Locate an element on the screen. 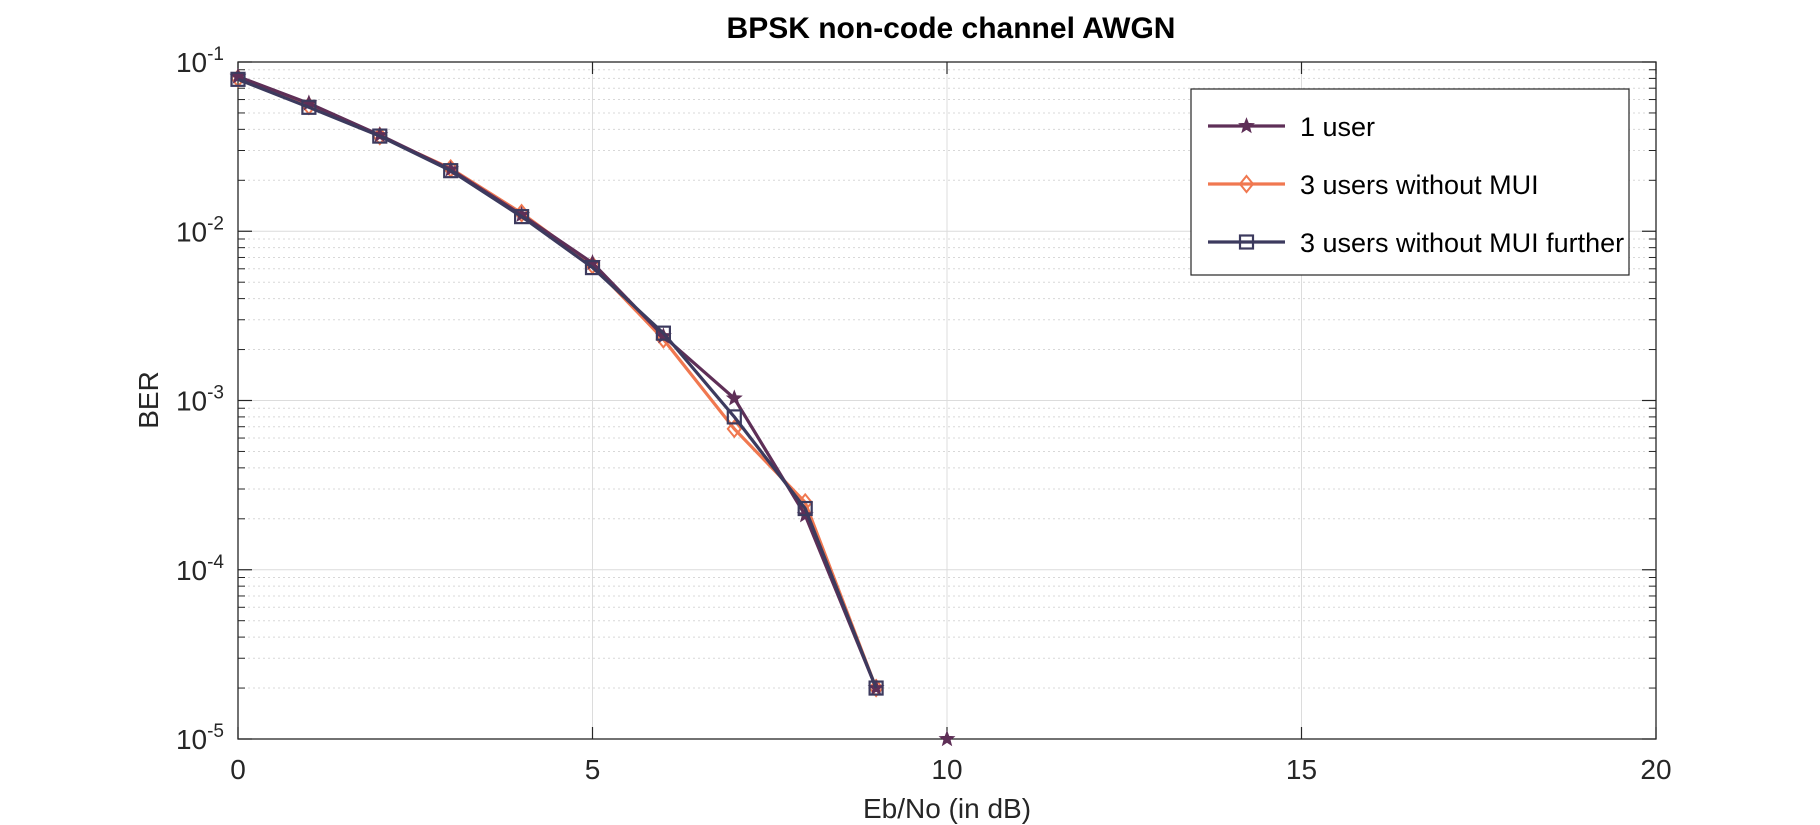 Image resolution: width=1820 pixels, height=825 pixels. y-tick-label: 10⁻⁴ is located at coordinates (200, 569).